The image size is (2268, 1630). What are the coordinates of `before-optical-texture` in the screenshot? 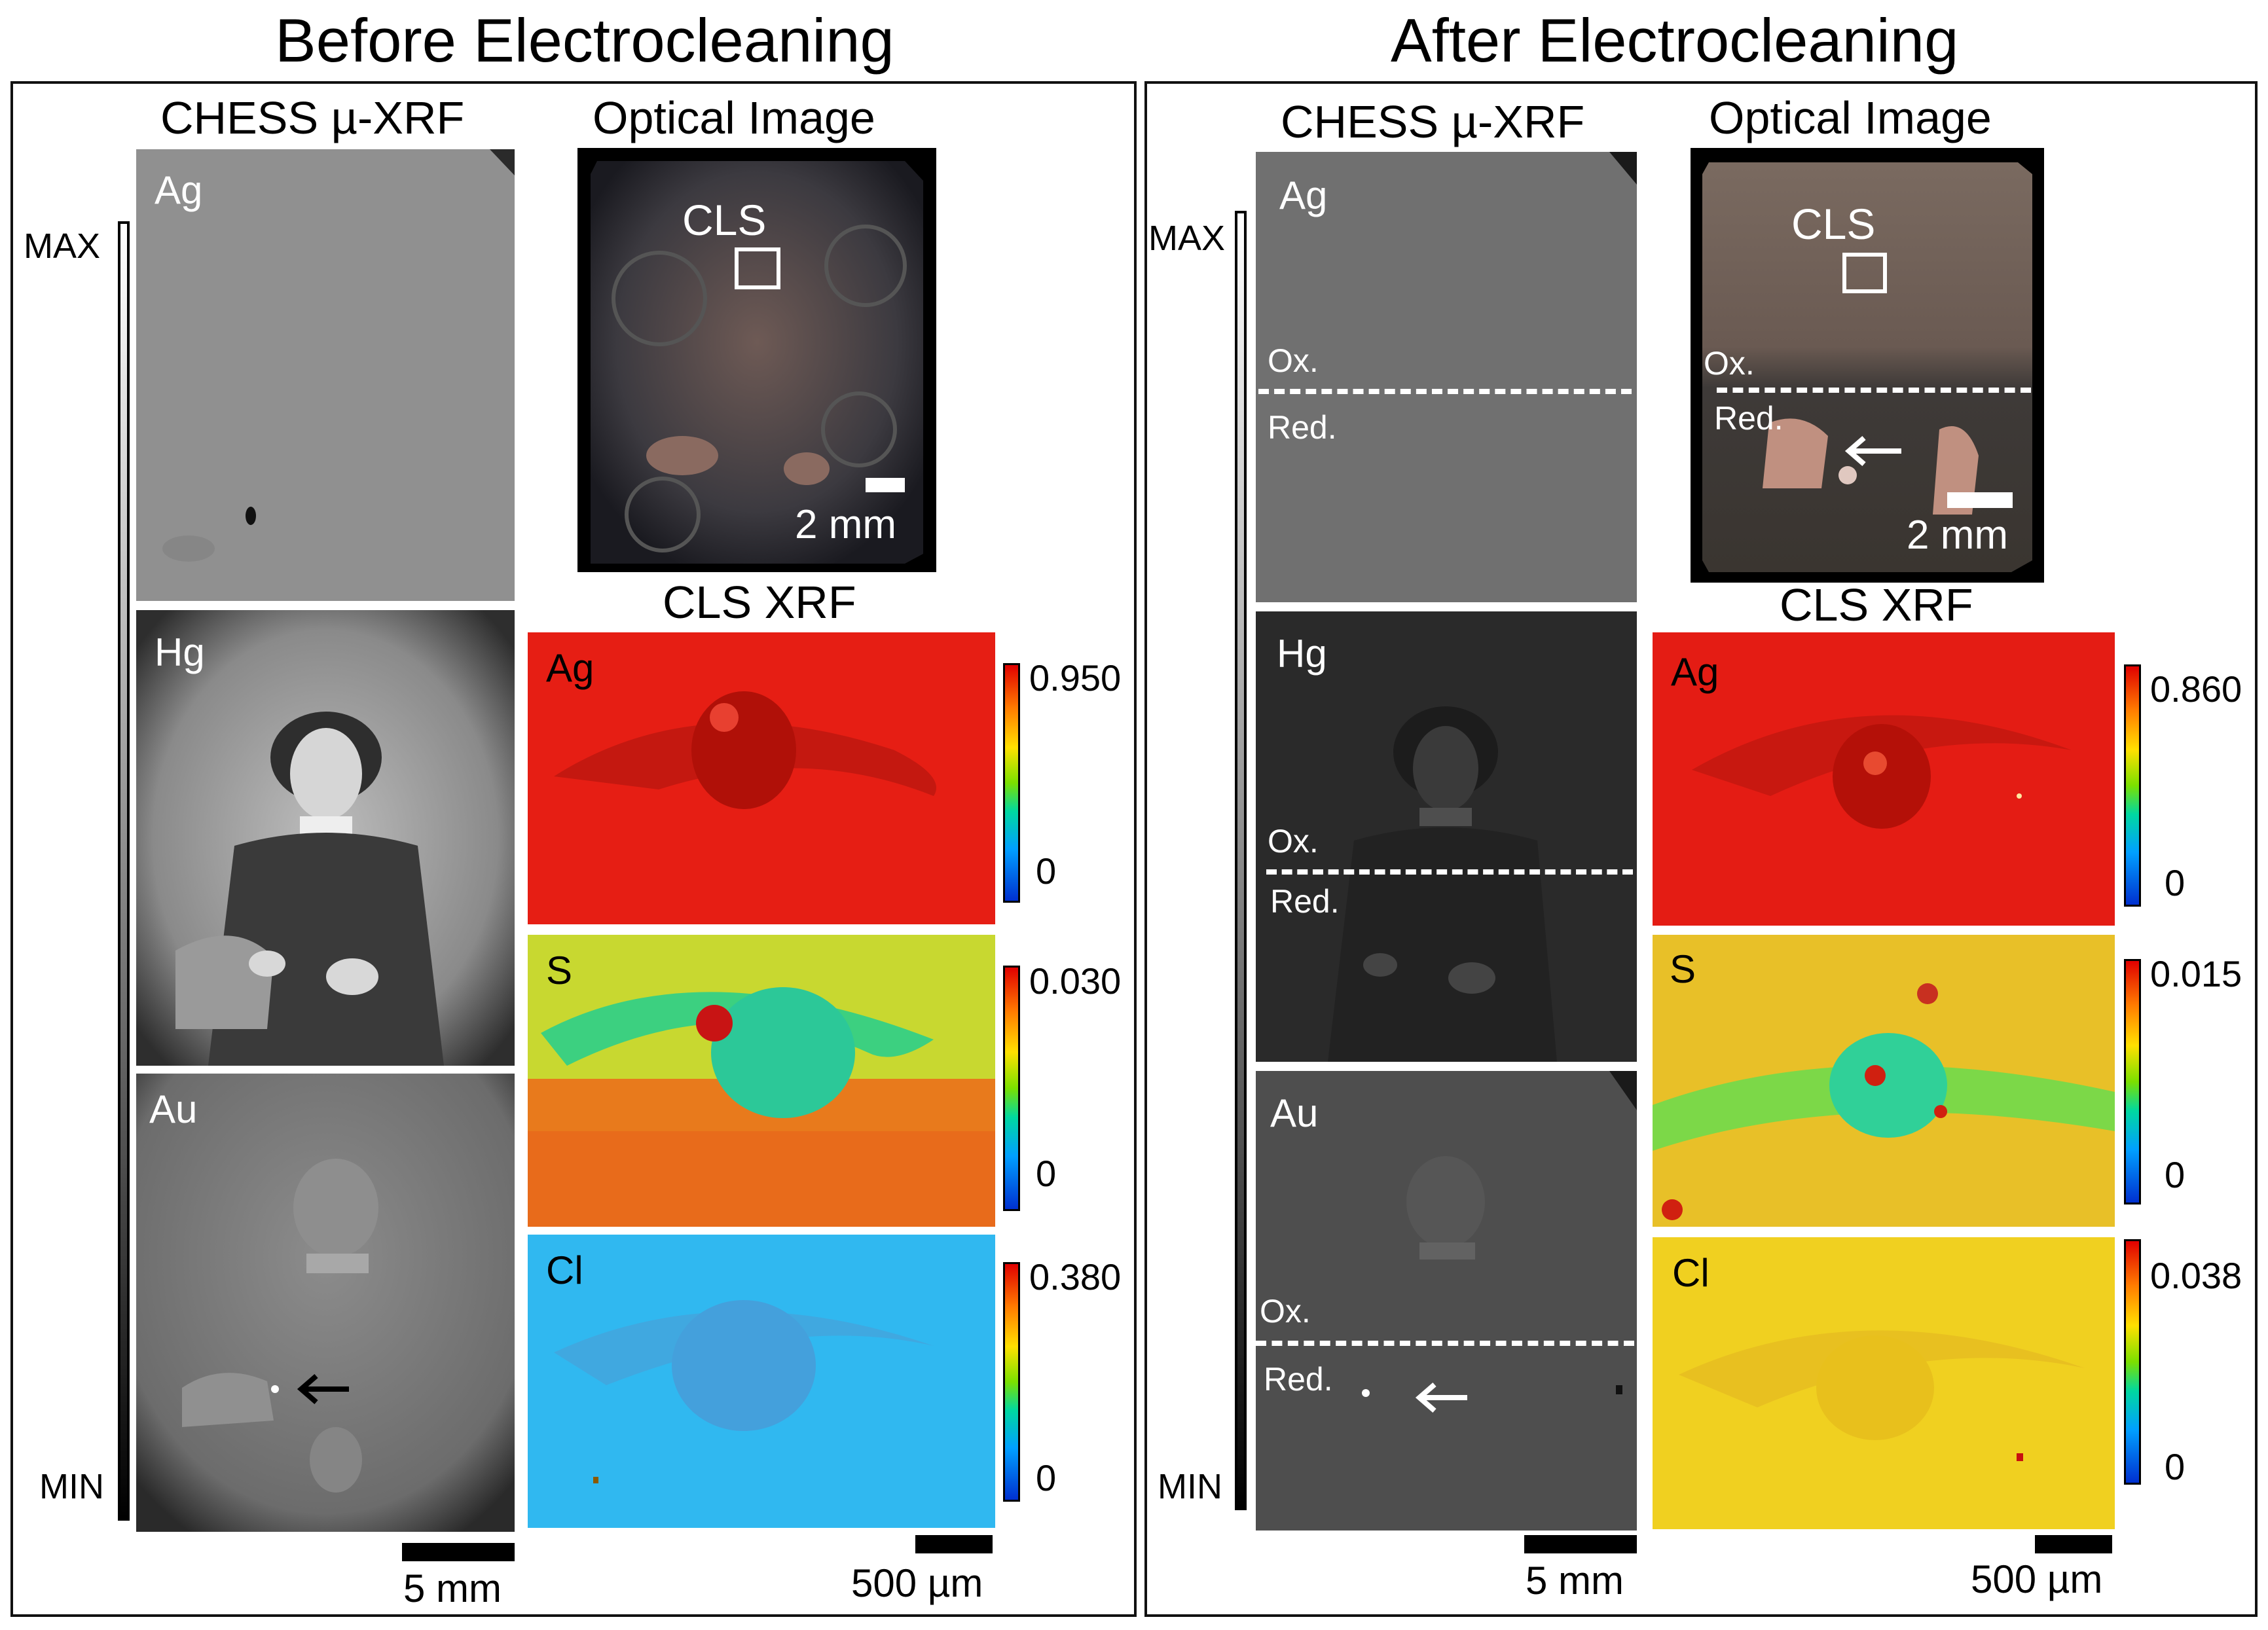 It's located at (757, 363).